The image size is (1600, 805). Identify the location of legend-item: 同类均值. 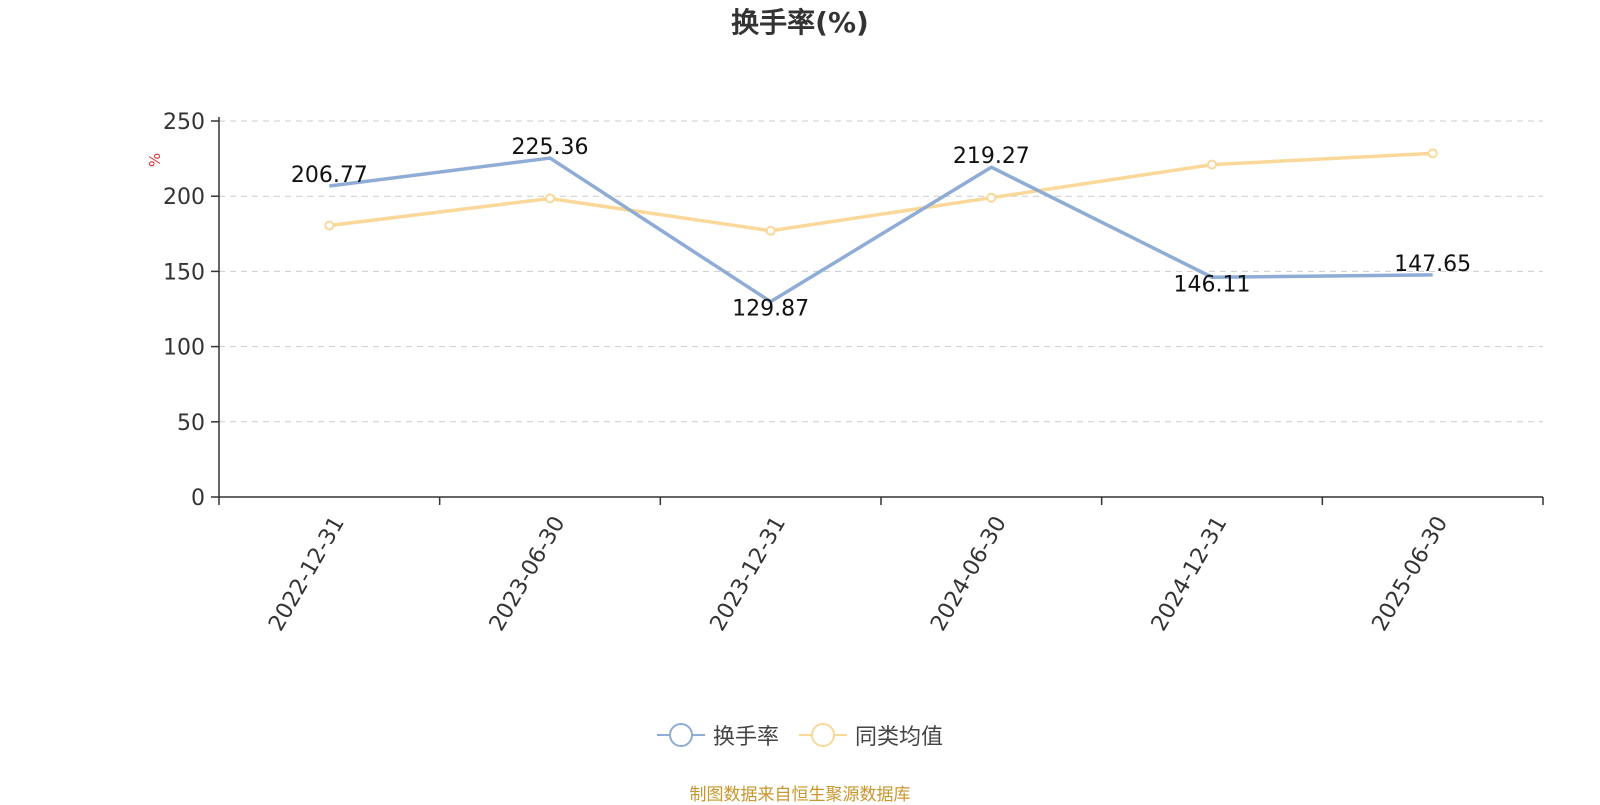
(871, 735).